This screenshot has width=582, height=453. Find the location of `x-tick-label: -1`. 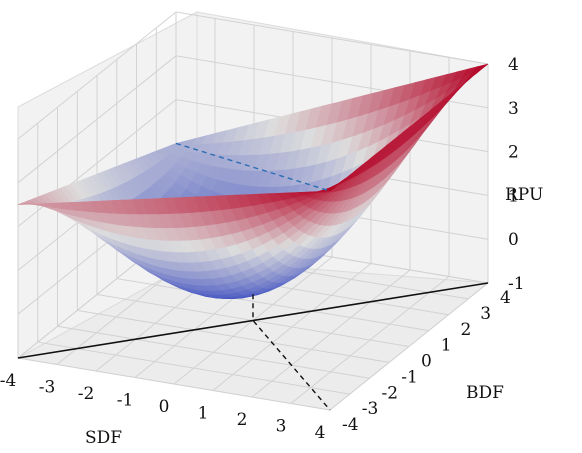

x-tick-label: -1 is located at coordinates (125, 401).